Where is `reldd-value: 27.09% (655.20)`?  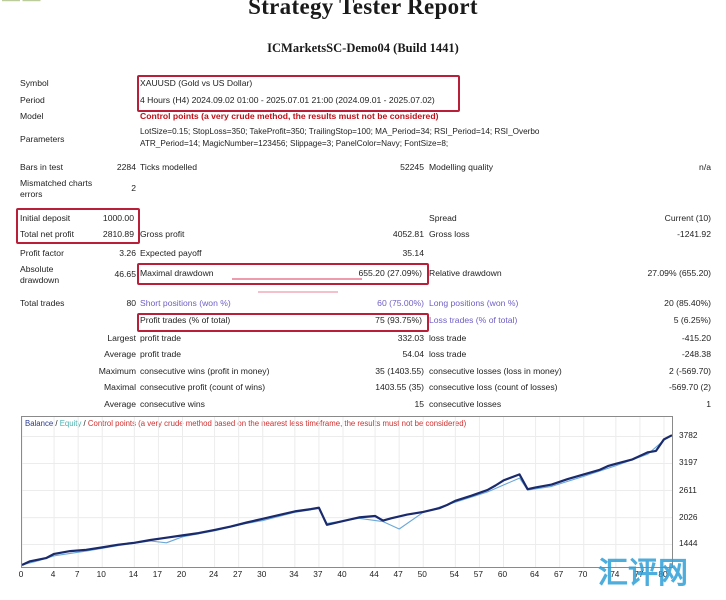
reldd-value: 27.09% (655.20) is located at coordinates (679, 273).